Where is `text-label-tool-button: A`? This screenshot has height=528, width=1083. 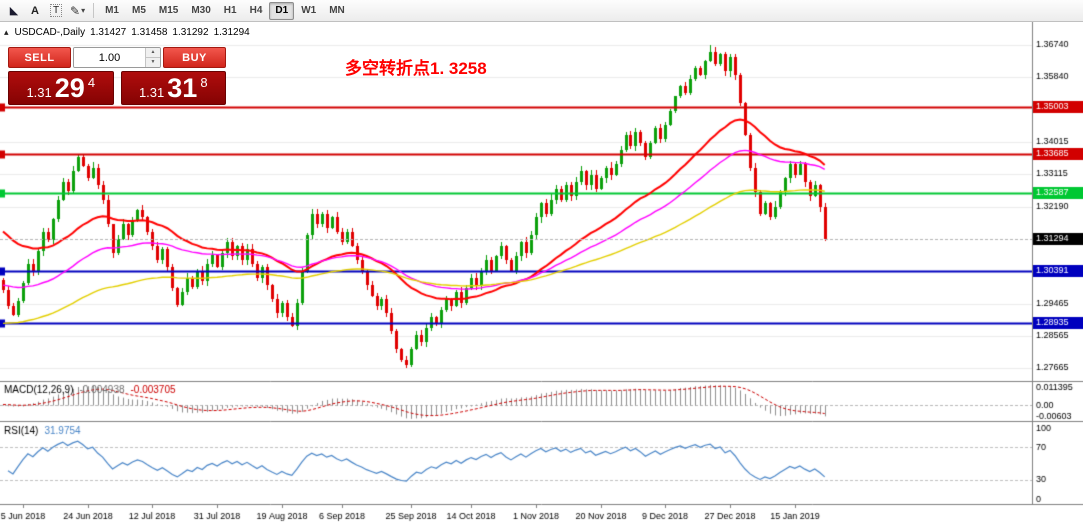 text-label-tool-button: A is located at coordinates (35, 11).